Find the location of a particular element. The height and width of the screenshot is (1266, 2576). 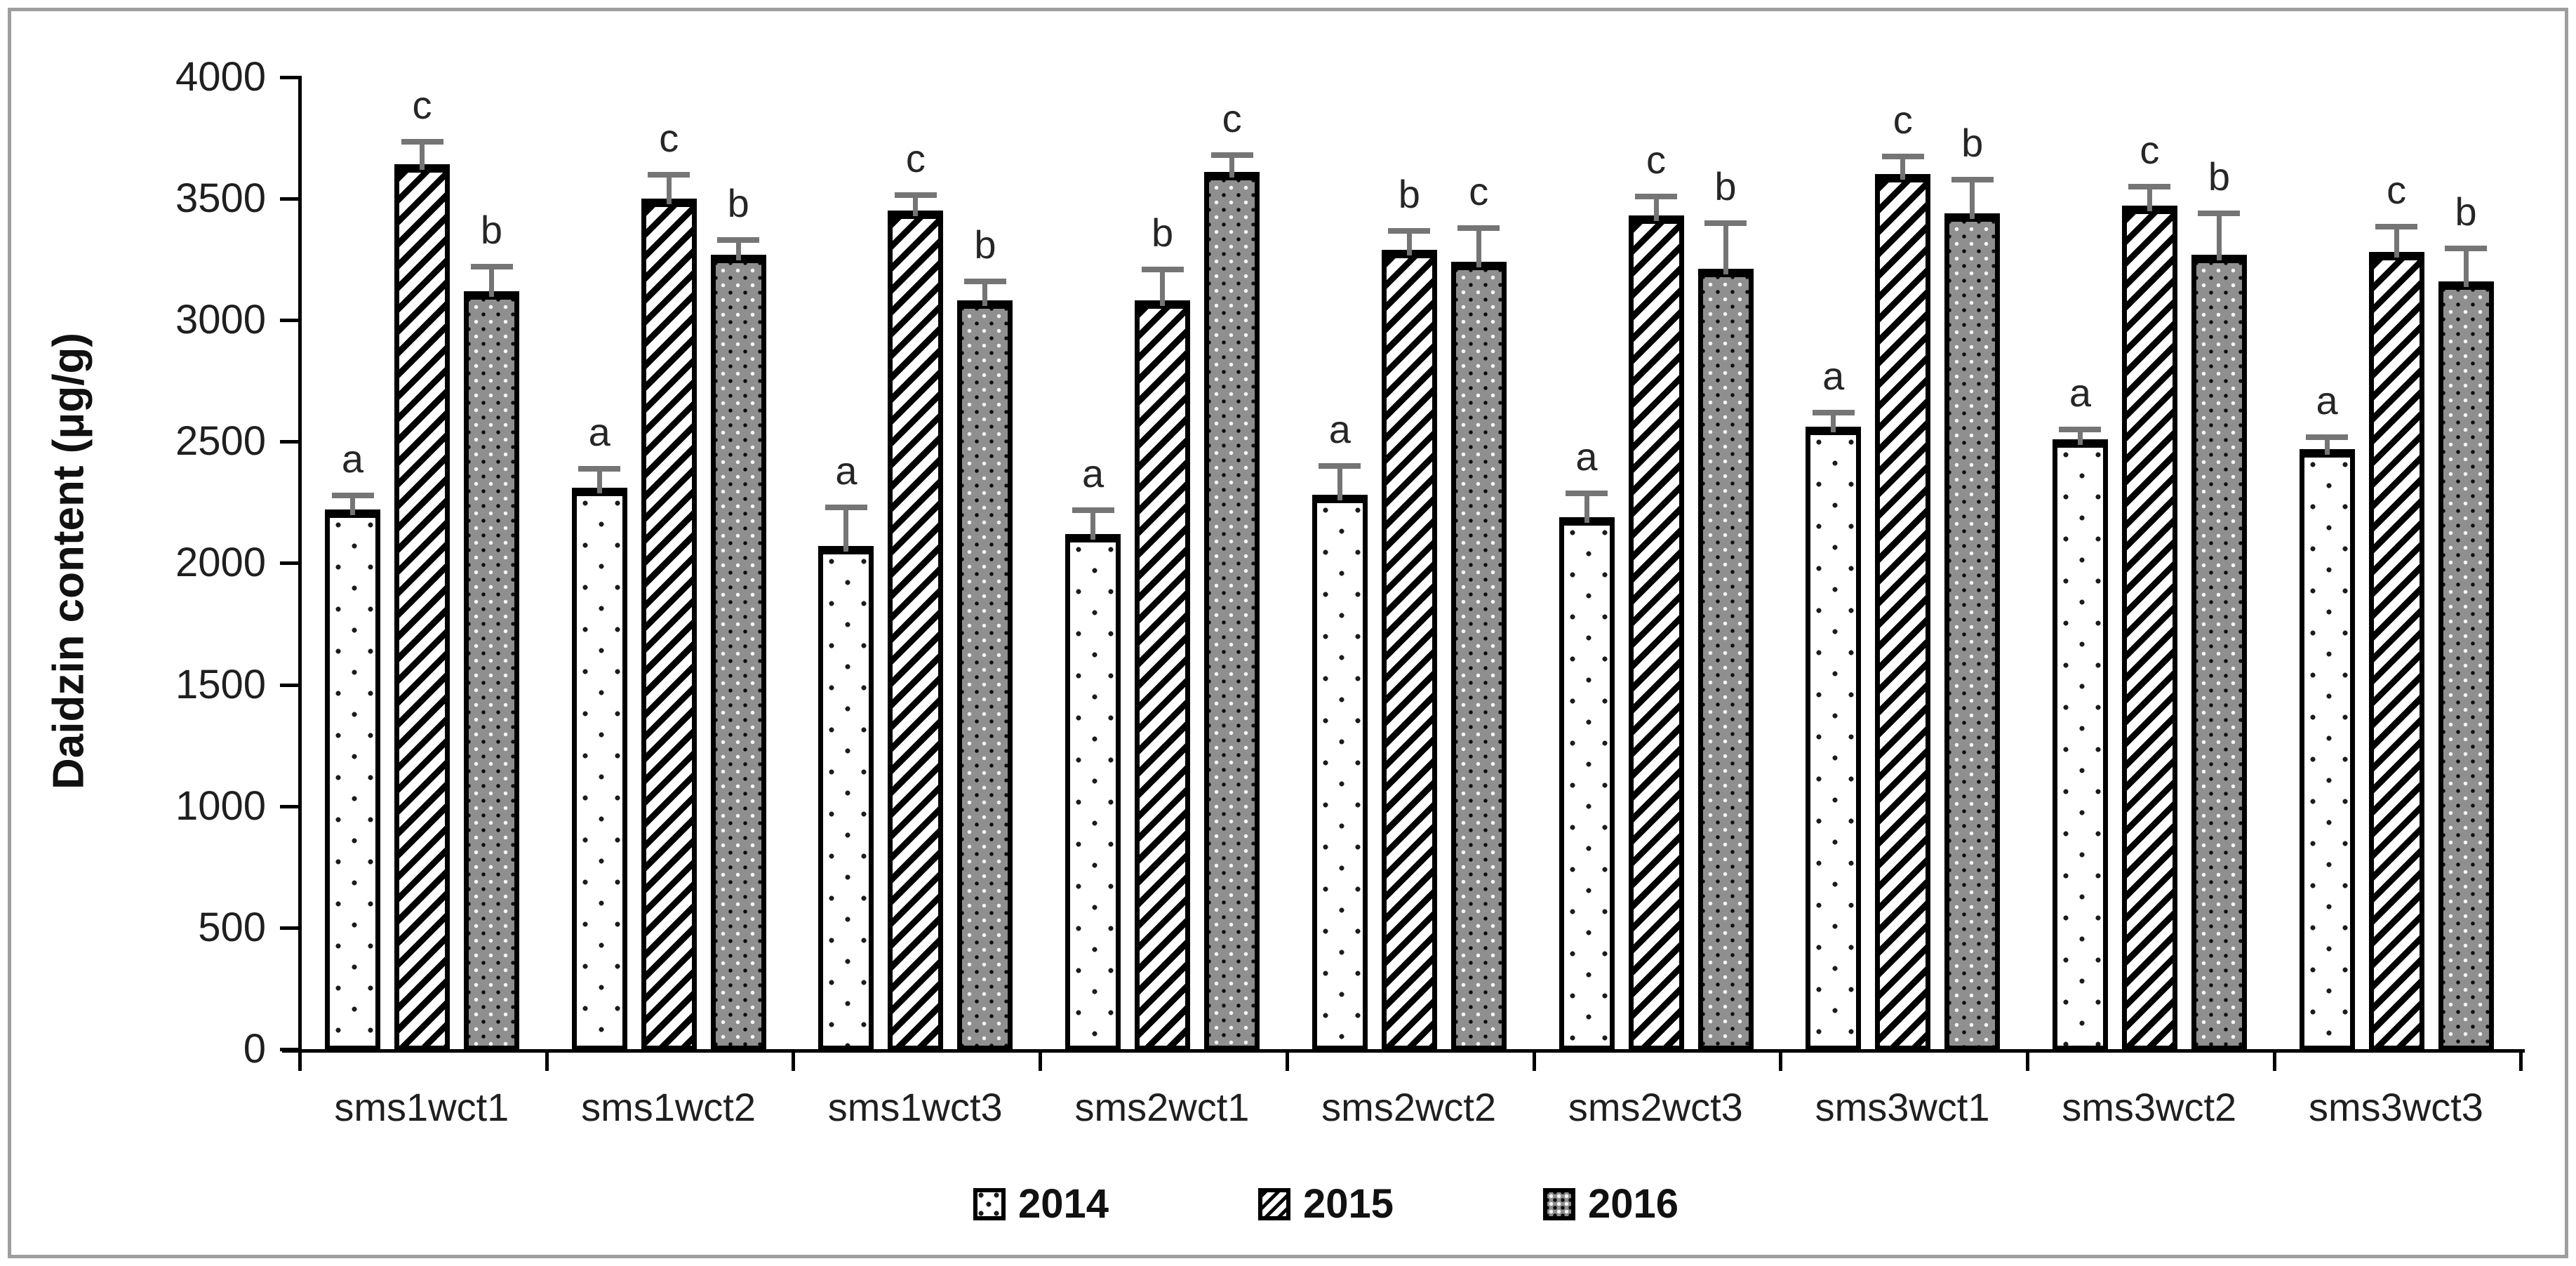

x-category-label: sms2wct3 is located at coordinates (1655, 1107).